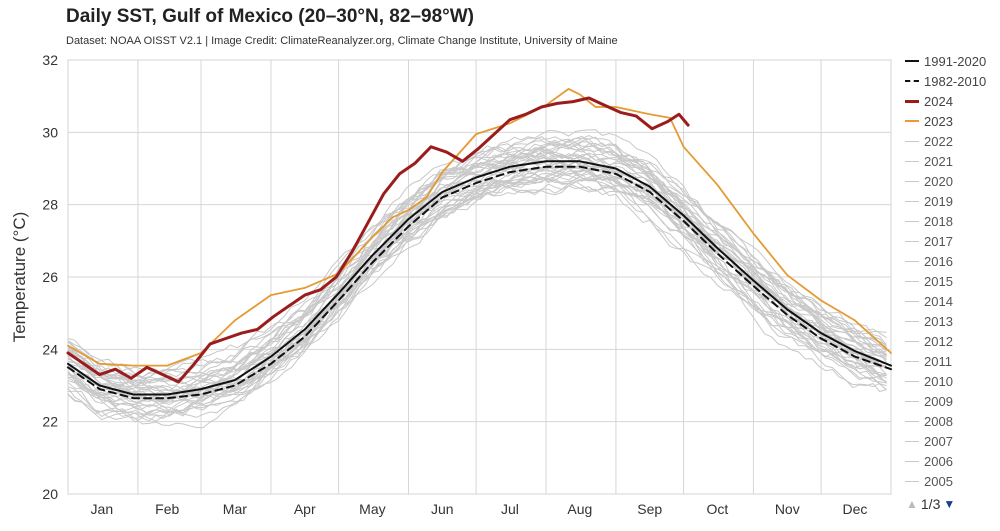  Describe the element at coordinates (955, 81) in the screenshot. I see `legend-label: 1982-2010` at that location.